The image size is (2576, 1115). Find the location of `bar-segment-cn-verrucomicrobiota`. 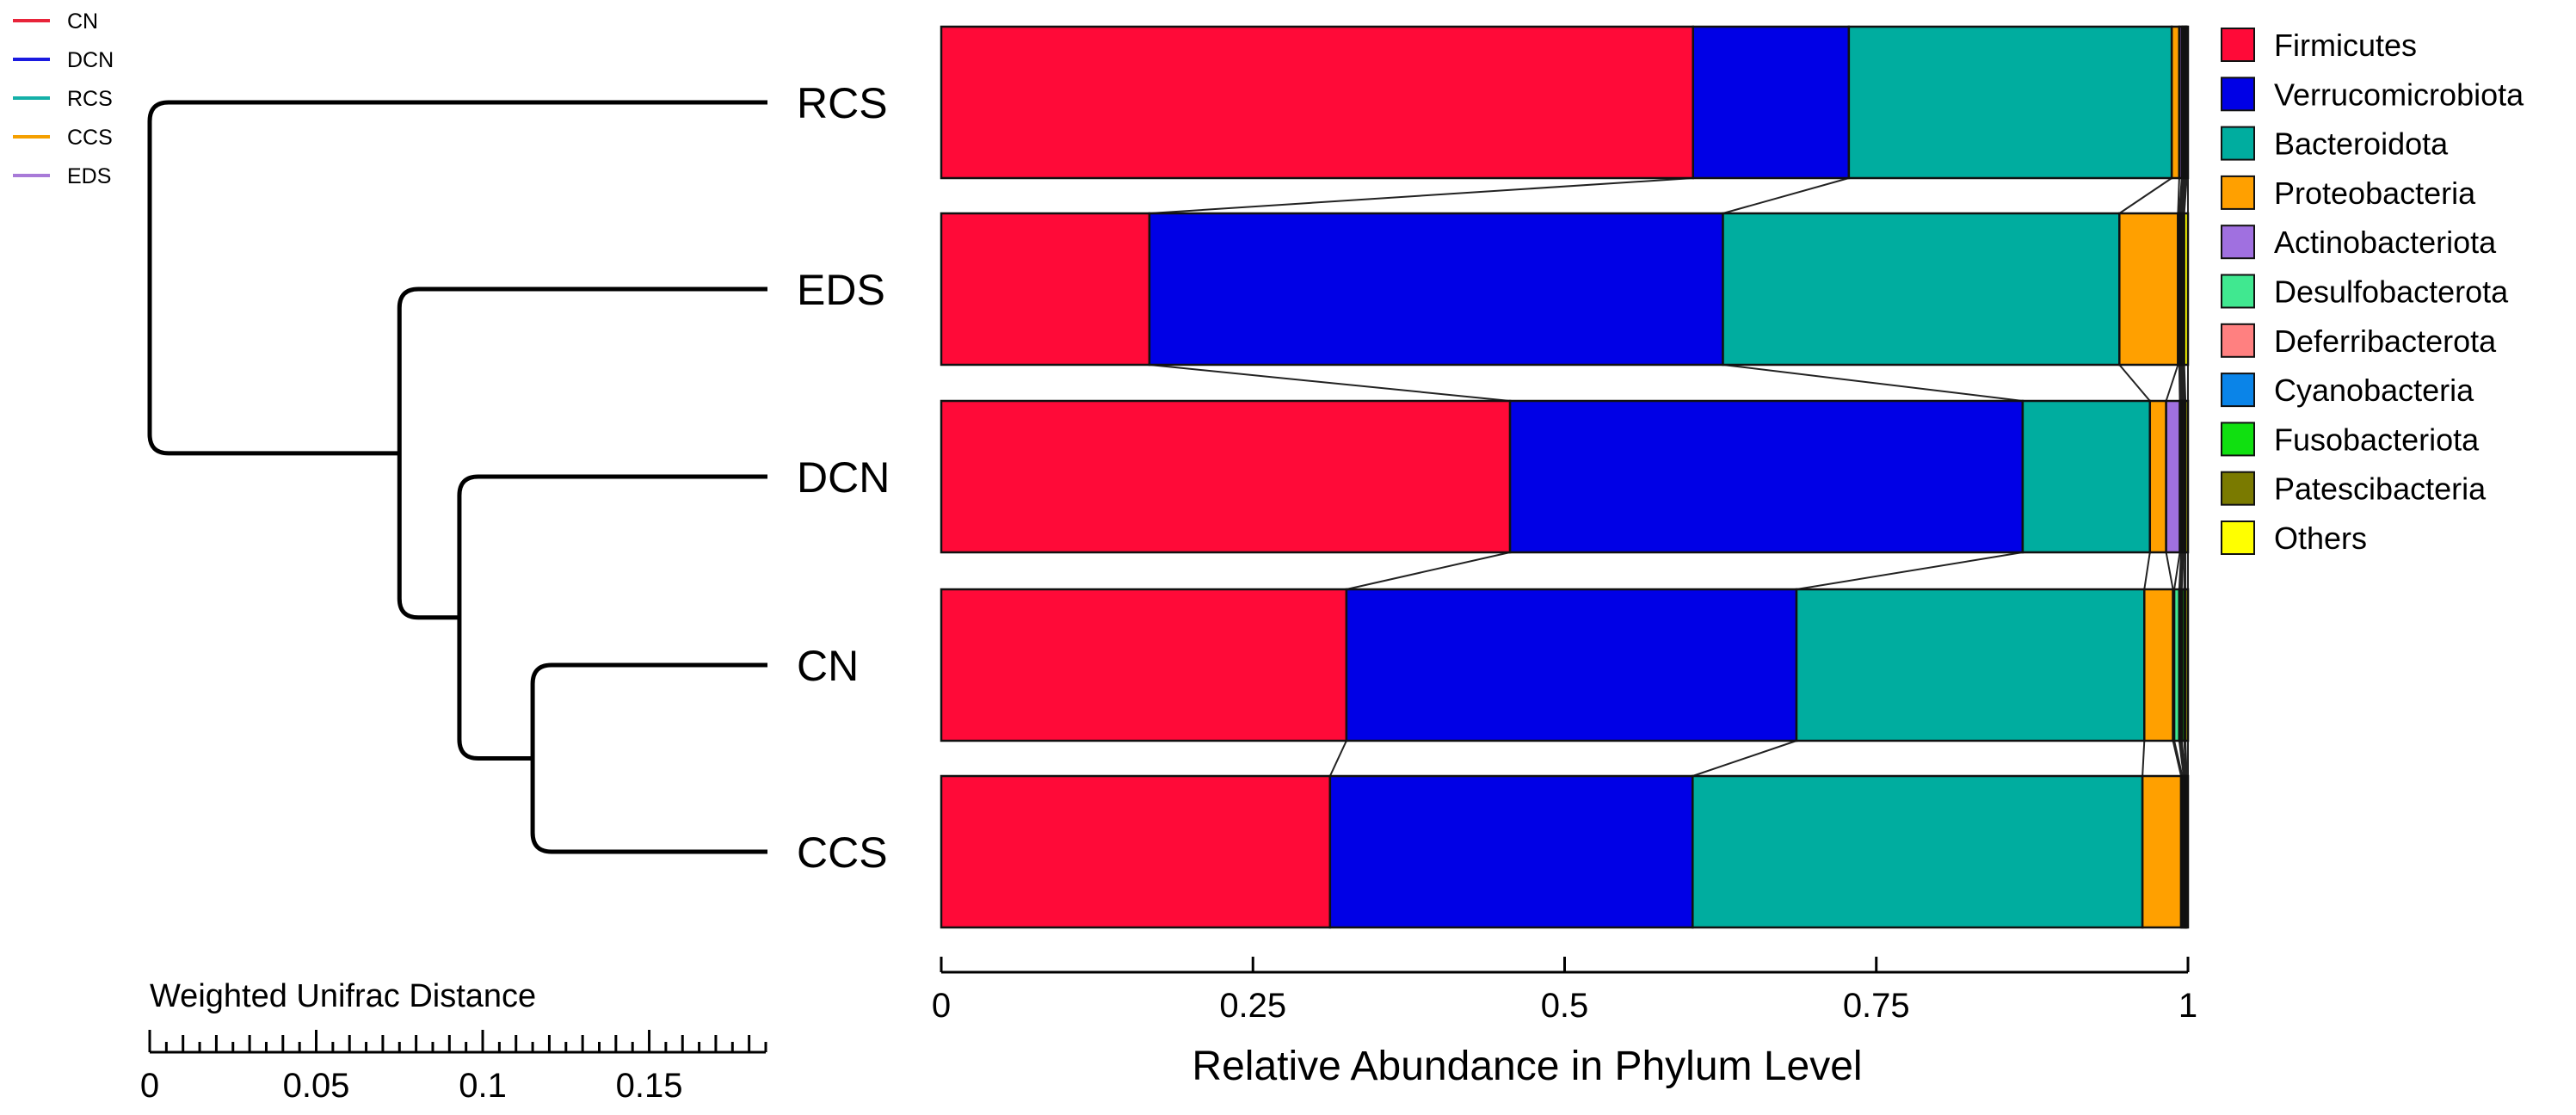

bar-segment-cn-verrucomicrobiota is located at coordinates (1572, 665).